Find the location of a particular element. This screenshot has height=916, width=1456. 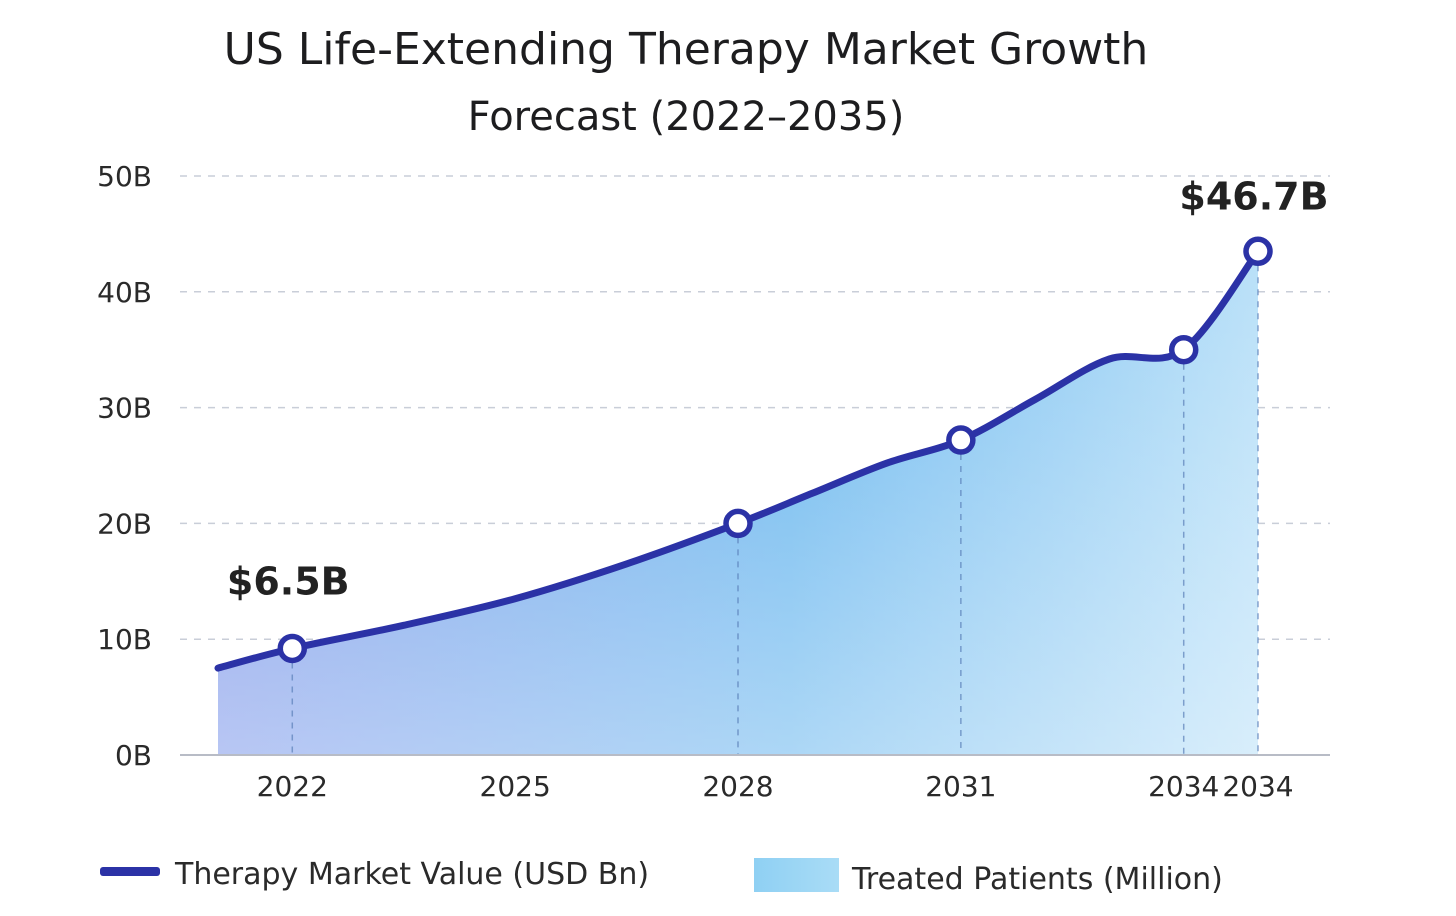

y-tick-label-20b: 20B is located at coordinates (124, 523).